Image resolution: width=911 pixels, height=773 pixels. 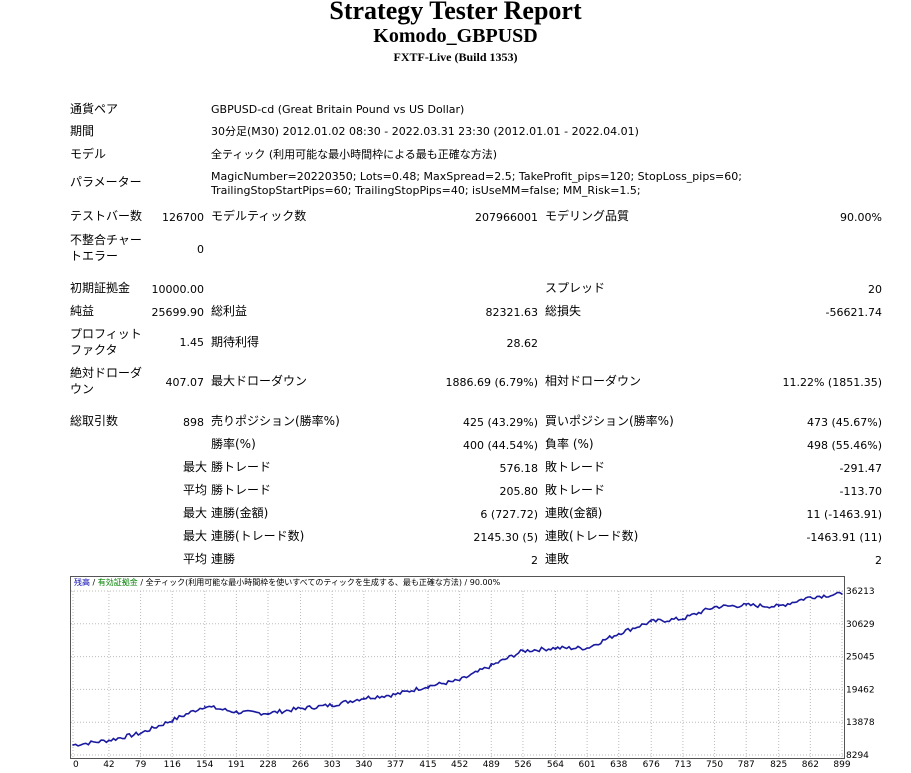 What do you see at coordinates (861, 217) in the screenshot?
I see `quality-value: 90.00%` at bounding box center [861, 217].